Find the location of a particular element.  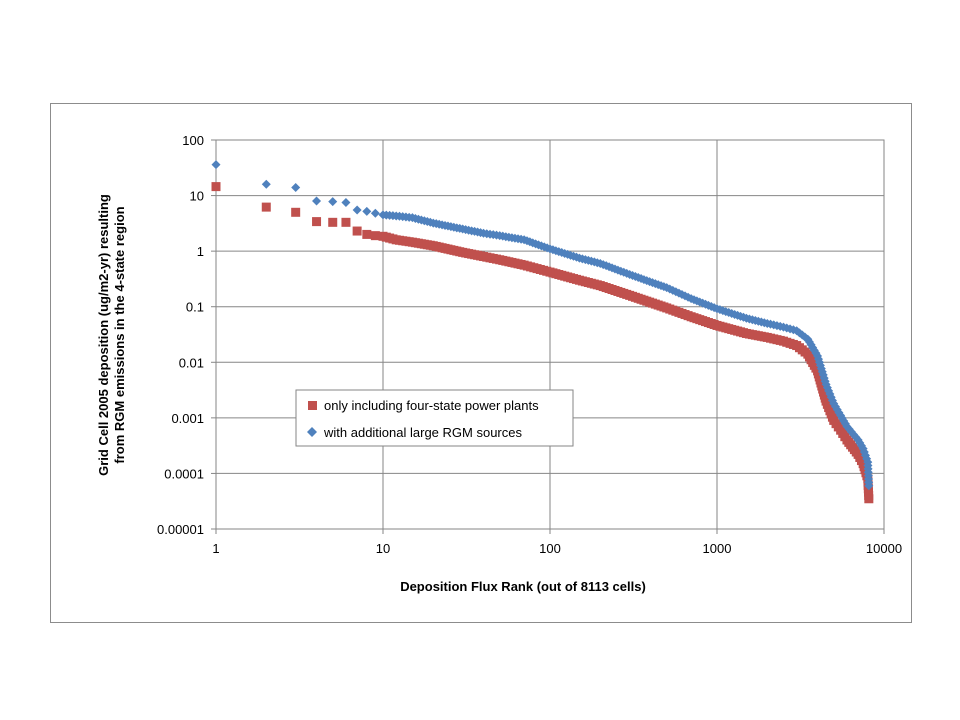

x-axis-title: Deposition Flux Rank (out of 8113 cells) is located at coordinates (523, 586).